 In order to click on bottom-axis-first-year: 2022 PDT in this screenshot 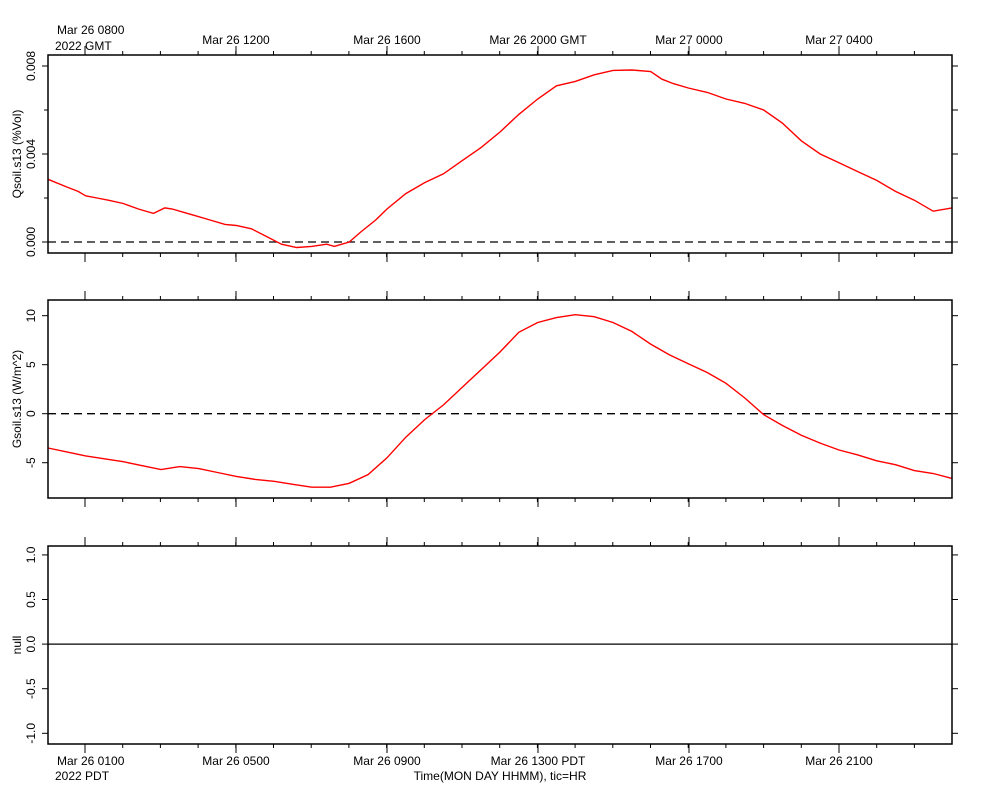, I will do `click(82, 776)`.